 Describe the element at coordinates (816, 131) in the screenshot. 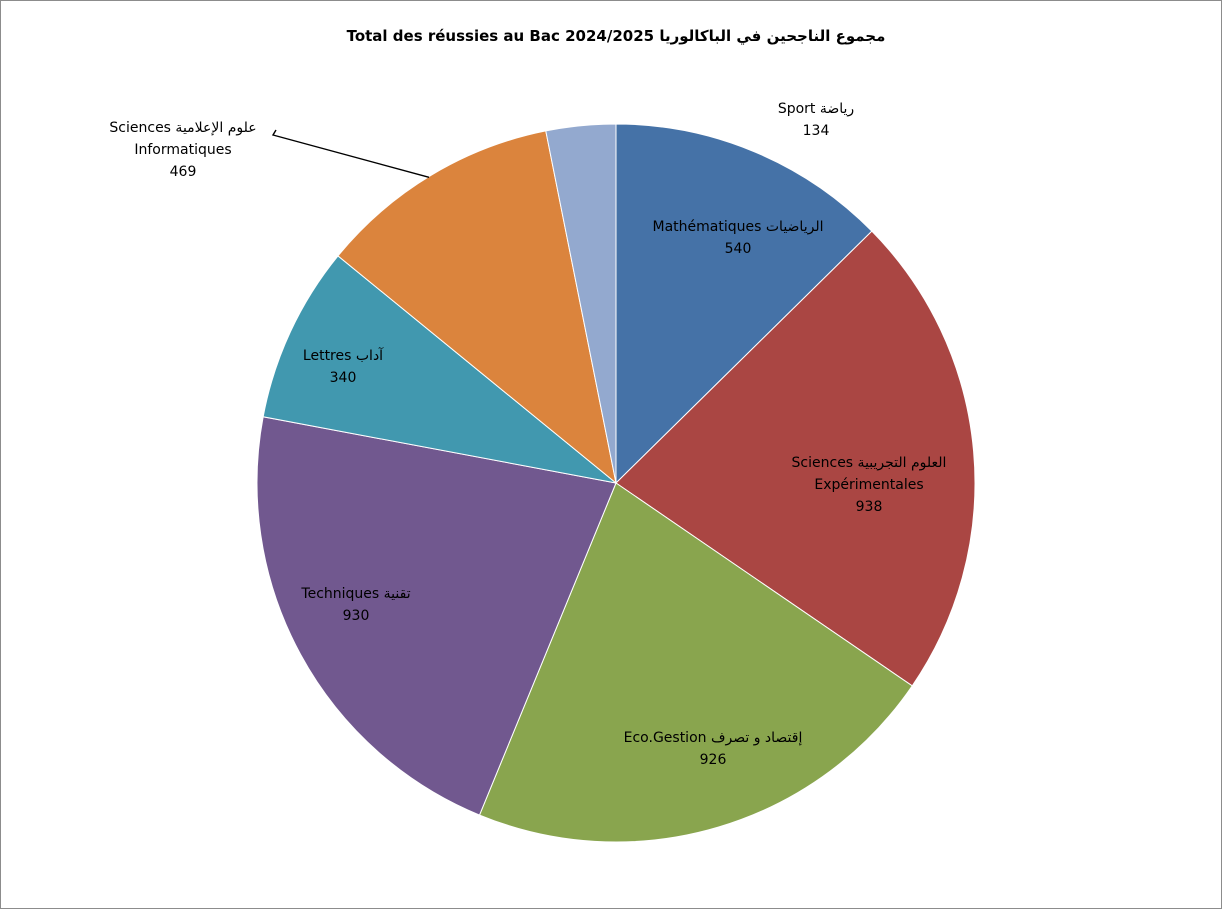

I see `data-label-value: 134` at that location.